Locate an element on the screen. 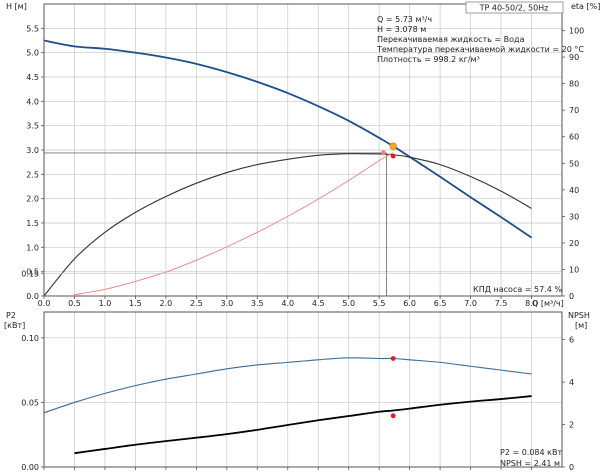  y2-axis-label-npsh: NPSH [м] is located at coordinates (579, 320).